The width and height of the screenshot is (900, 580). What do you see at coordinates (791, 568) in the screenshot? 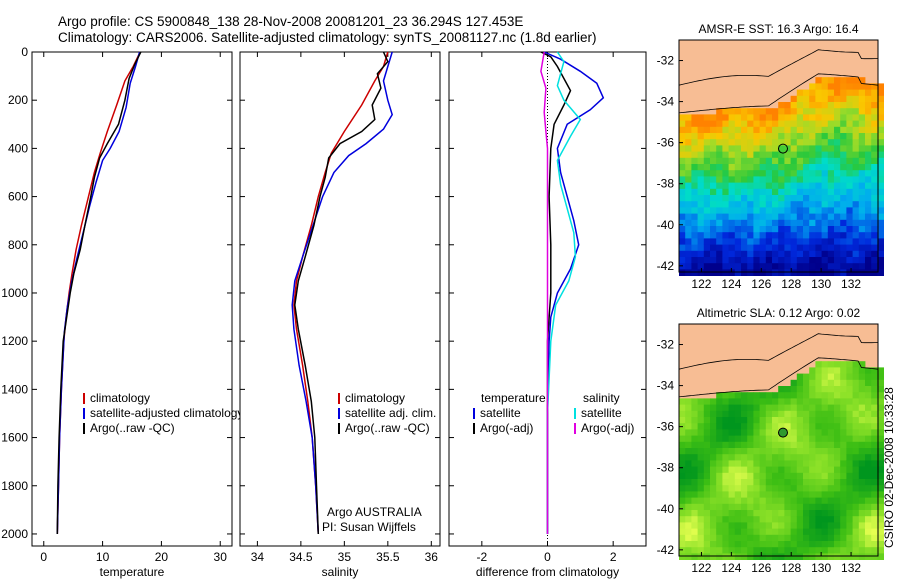
I see `x-tick-label: 128` at bounding box center [791, 568].